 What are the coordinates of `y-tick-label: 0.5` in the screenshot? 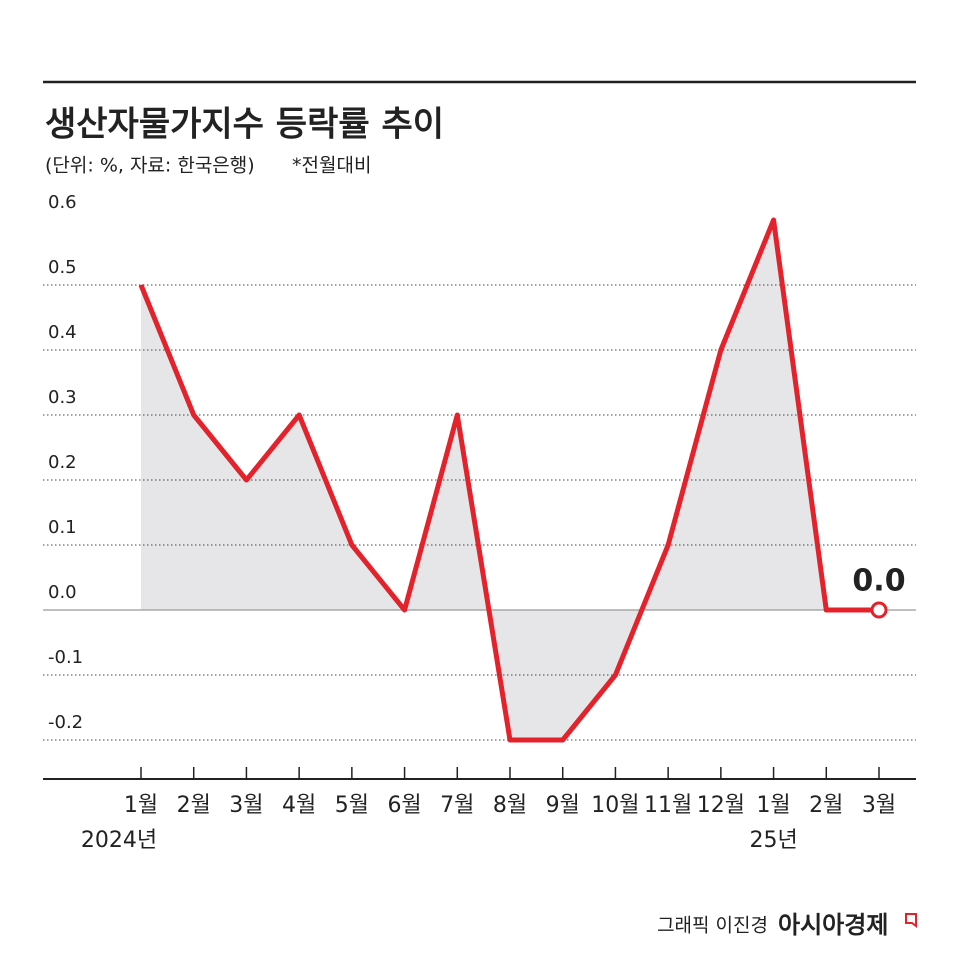 It's located at (62, 267).